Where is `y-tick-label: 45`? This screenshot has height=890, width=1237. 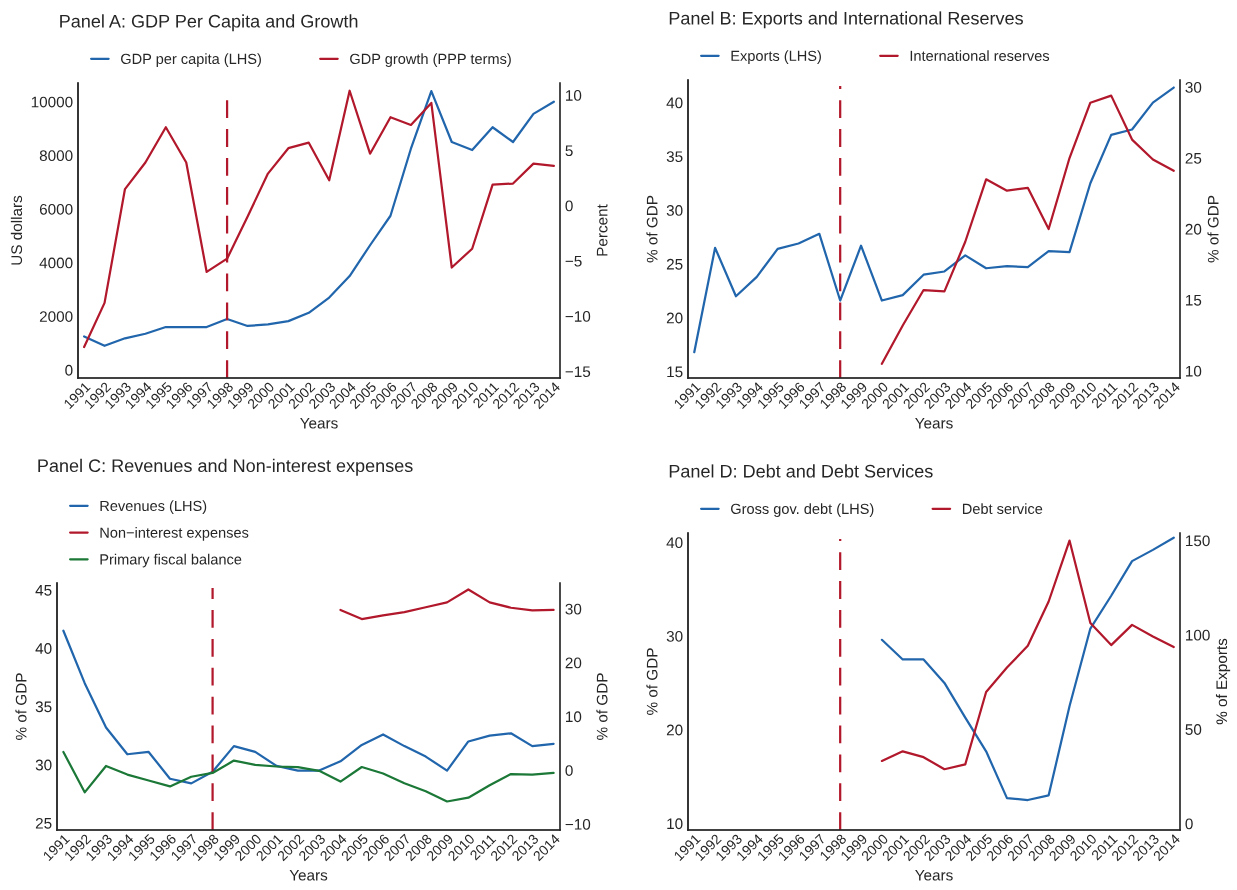 y-tick-label: 45 is located at coordinates (43, 590).